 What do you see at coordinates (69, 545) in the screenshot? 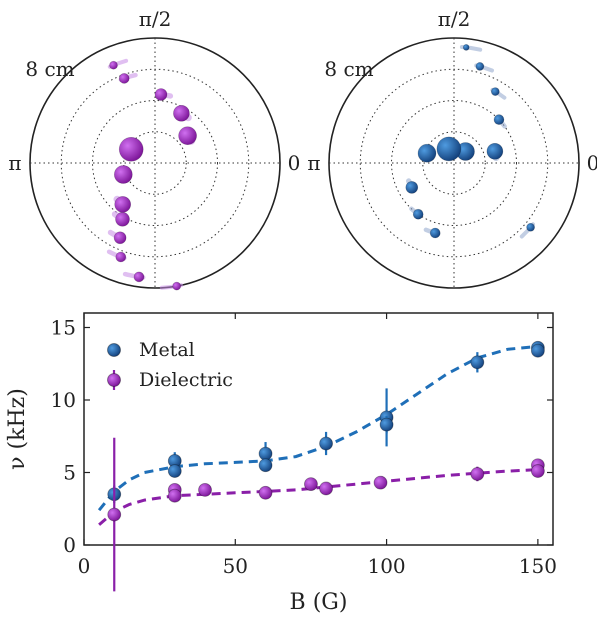
I see `y-tick-label: 0` at bounding box center [69, 545].